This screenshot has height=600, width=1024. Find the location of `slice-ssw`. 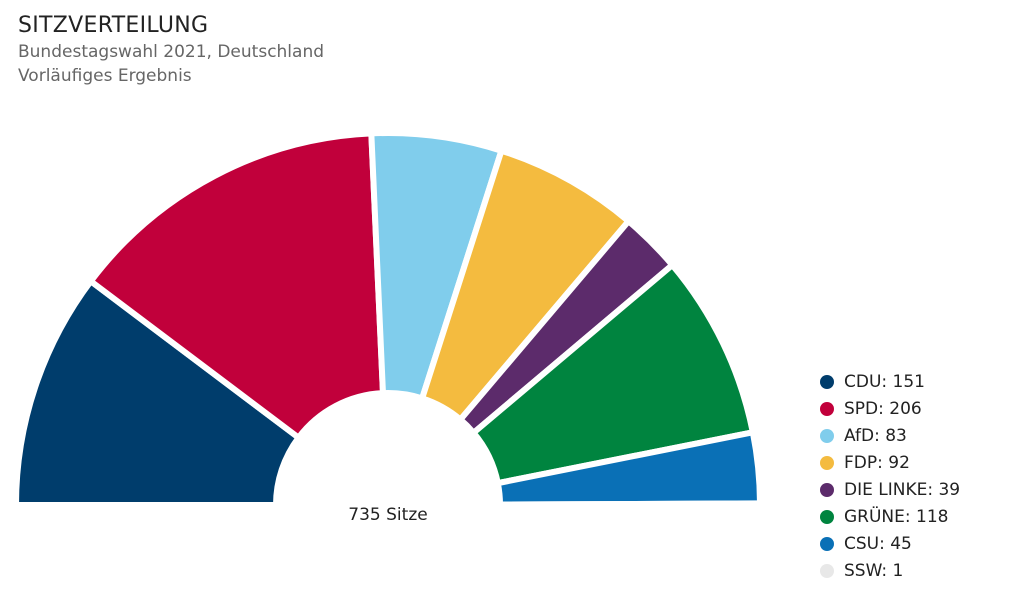

slice-ssw is located at coordinates (630, 504).